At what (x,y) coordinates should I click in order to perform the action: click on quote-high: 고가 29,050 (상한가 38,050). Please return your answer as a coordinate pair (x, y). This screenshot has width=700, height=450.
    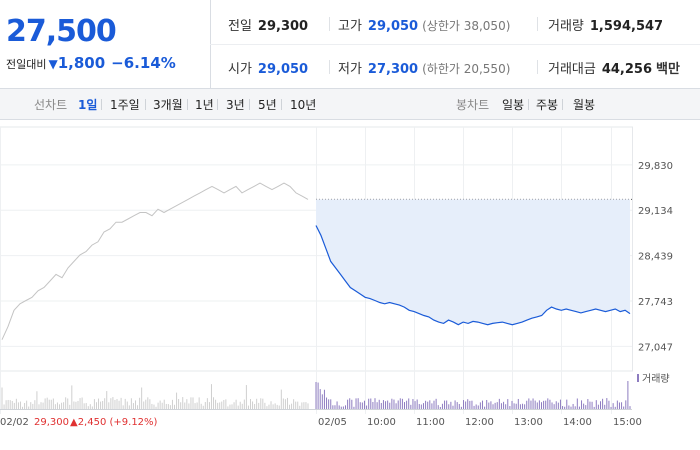
    Looking at the image, I should click on (424, 26).